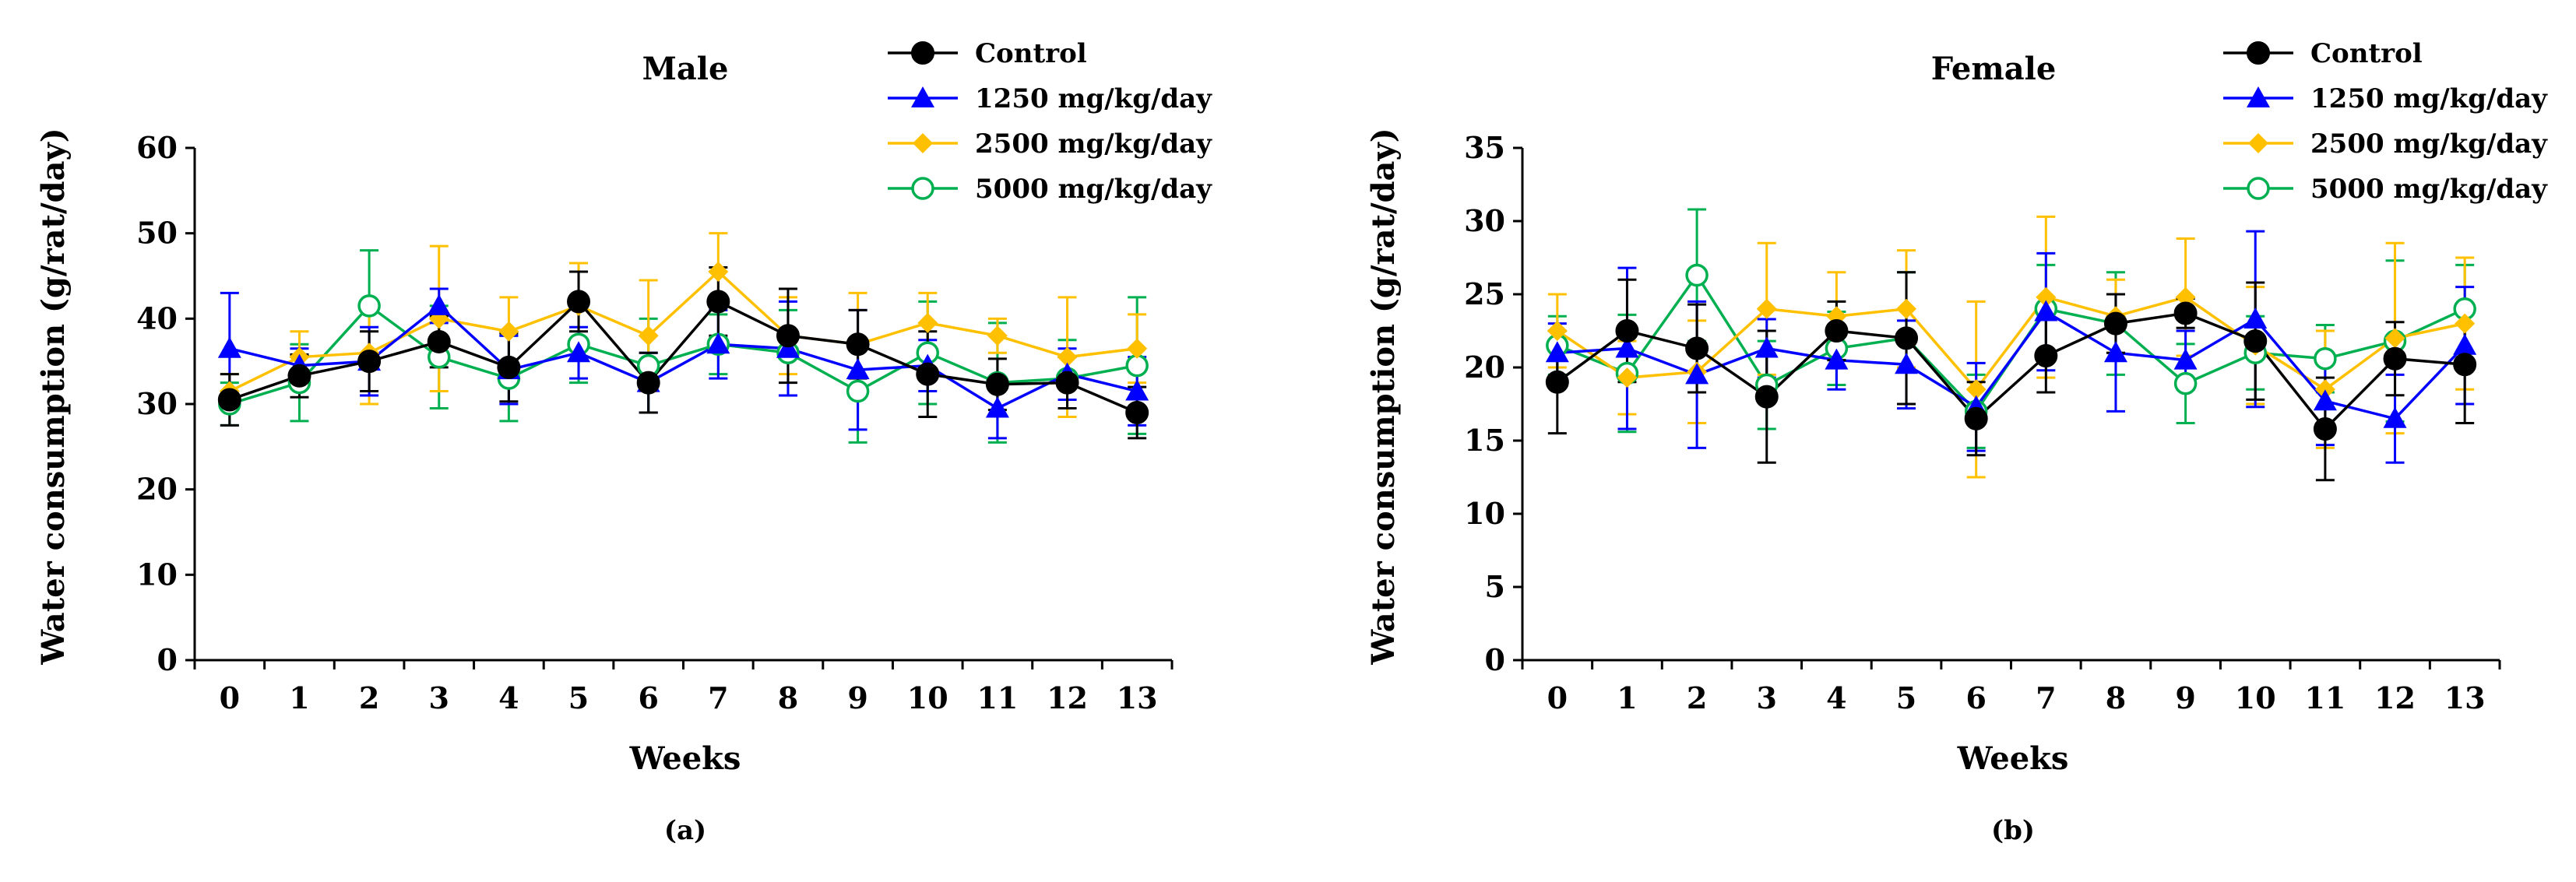 The height and width of the screenshot is (882, 2576). I want to click on panel-label: (b), so click(2013, 830).